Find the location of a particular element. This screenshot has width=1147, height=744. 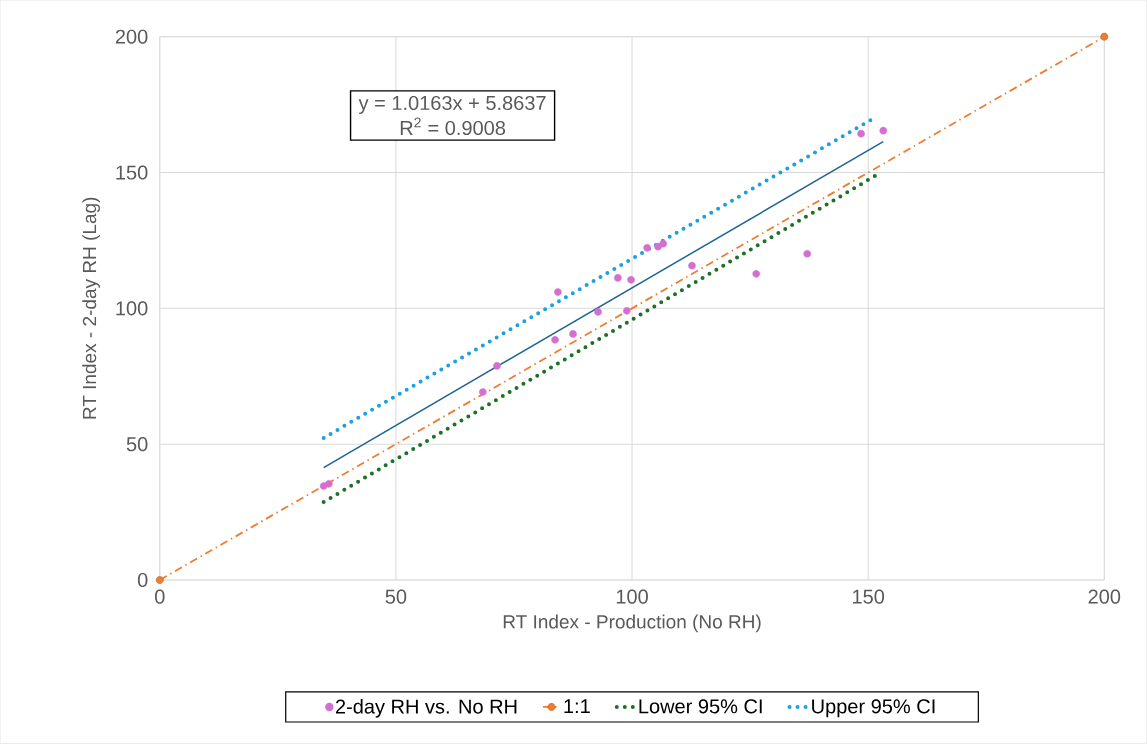

x-axis-title: RT Index - Production (No RH) is located at coordinates (632, 623).